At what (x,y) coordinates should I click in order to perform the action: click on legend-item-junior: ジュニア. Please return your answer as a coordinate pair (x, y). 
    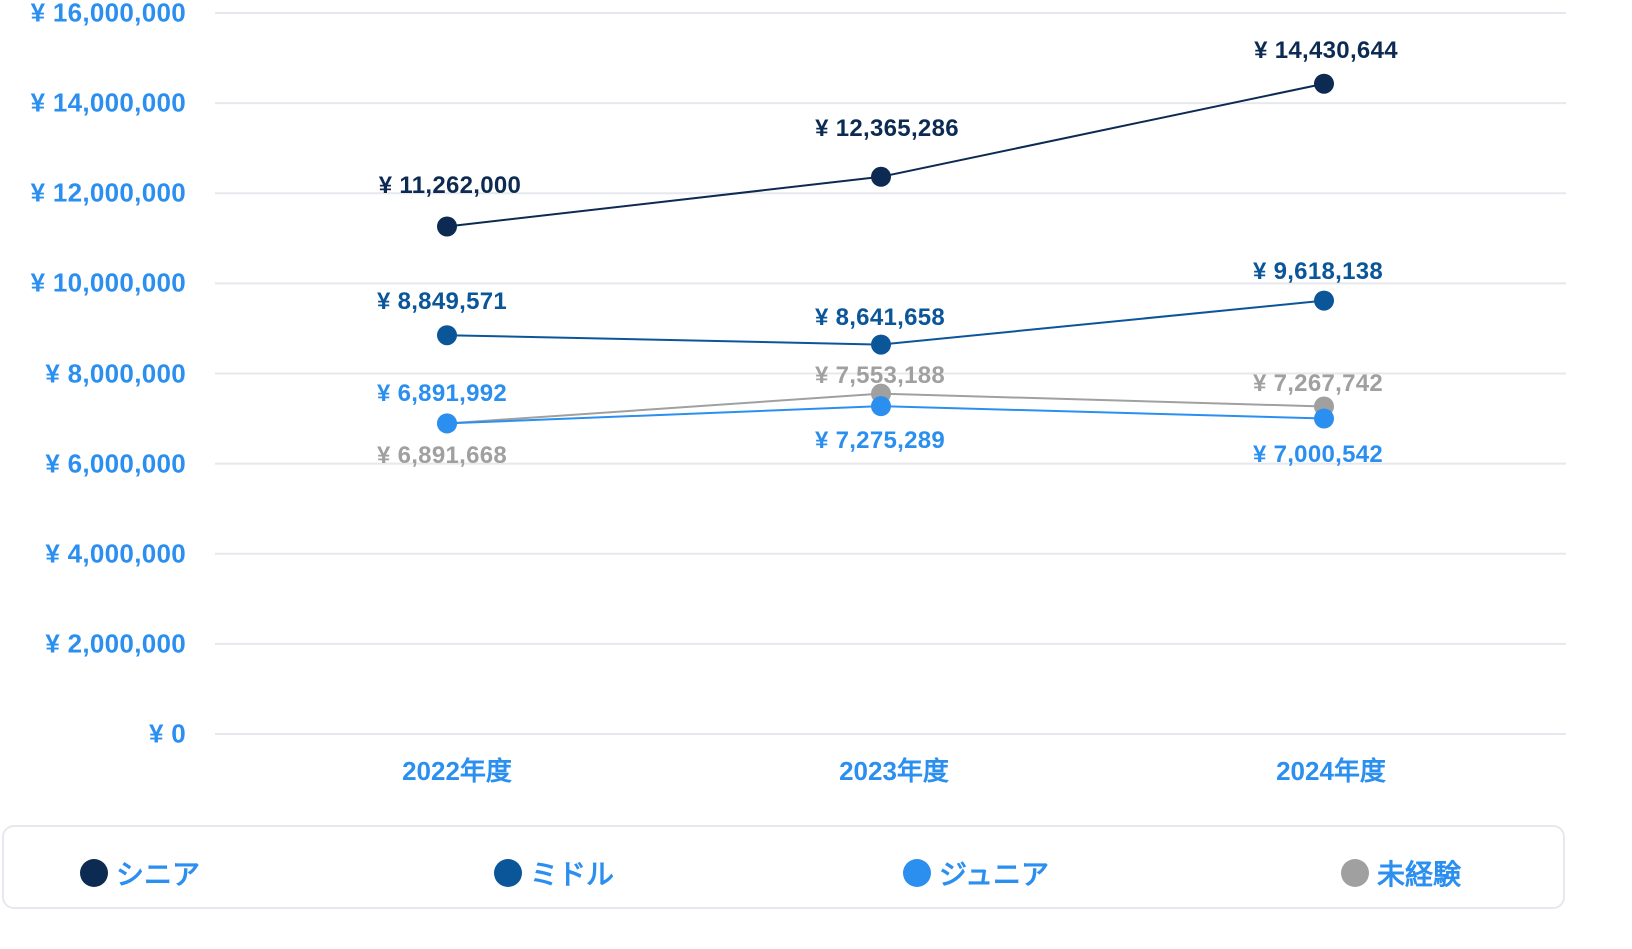
    Looking at the image, I should click on (976, 873).